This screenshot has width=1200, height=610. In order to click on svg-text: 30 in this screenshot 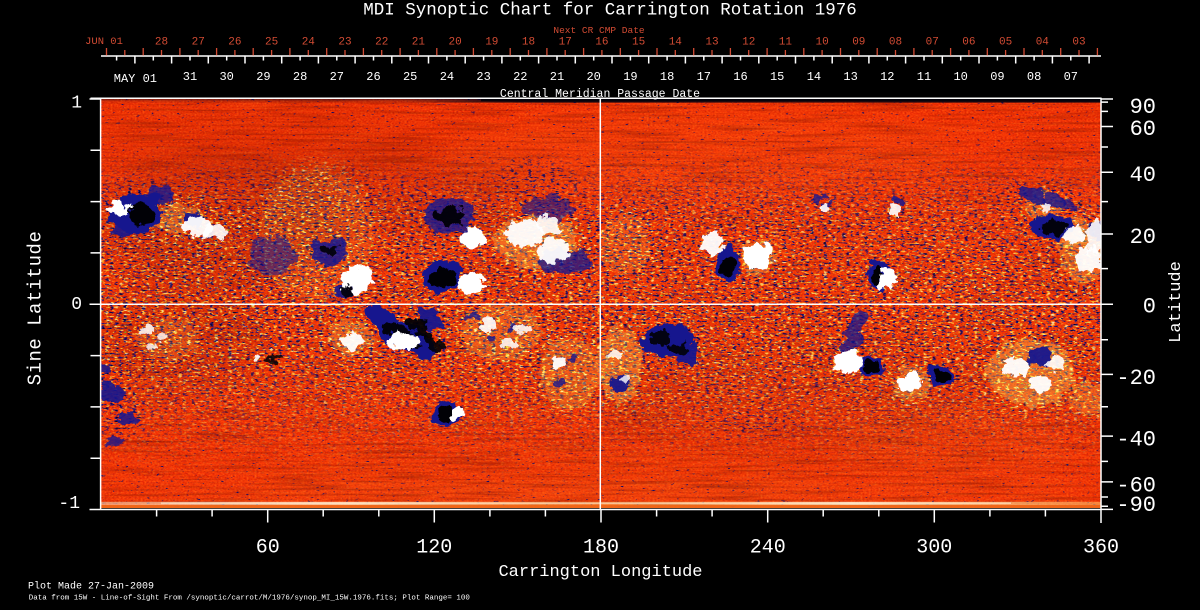, I will do `click(226, 77)`.